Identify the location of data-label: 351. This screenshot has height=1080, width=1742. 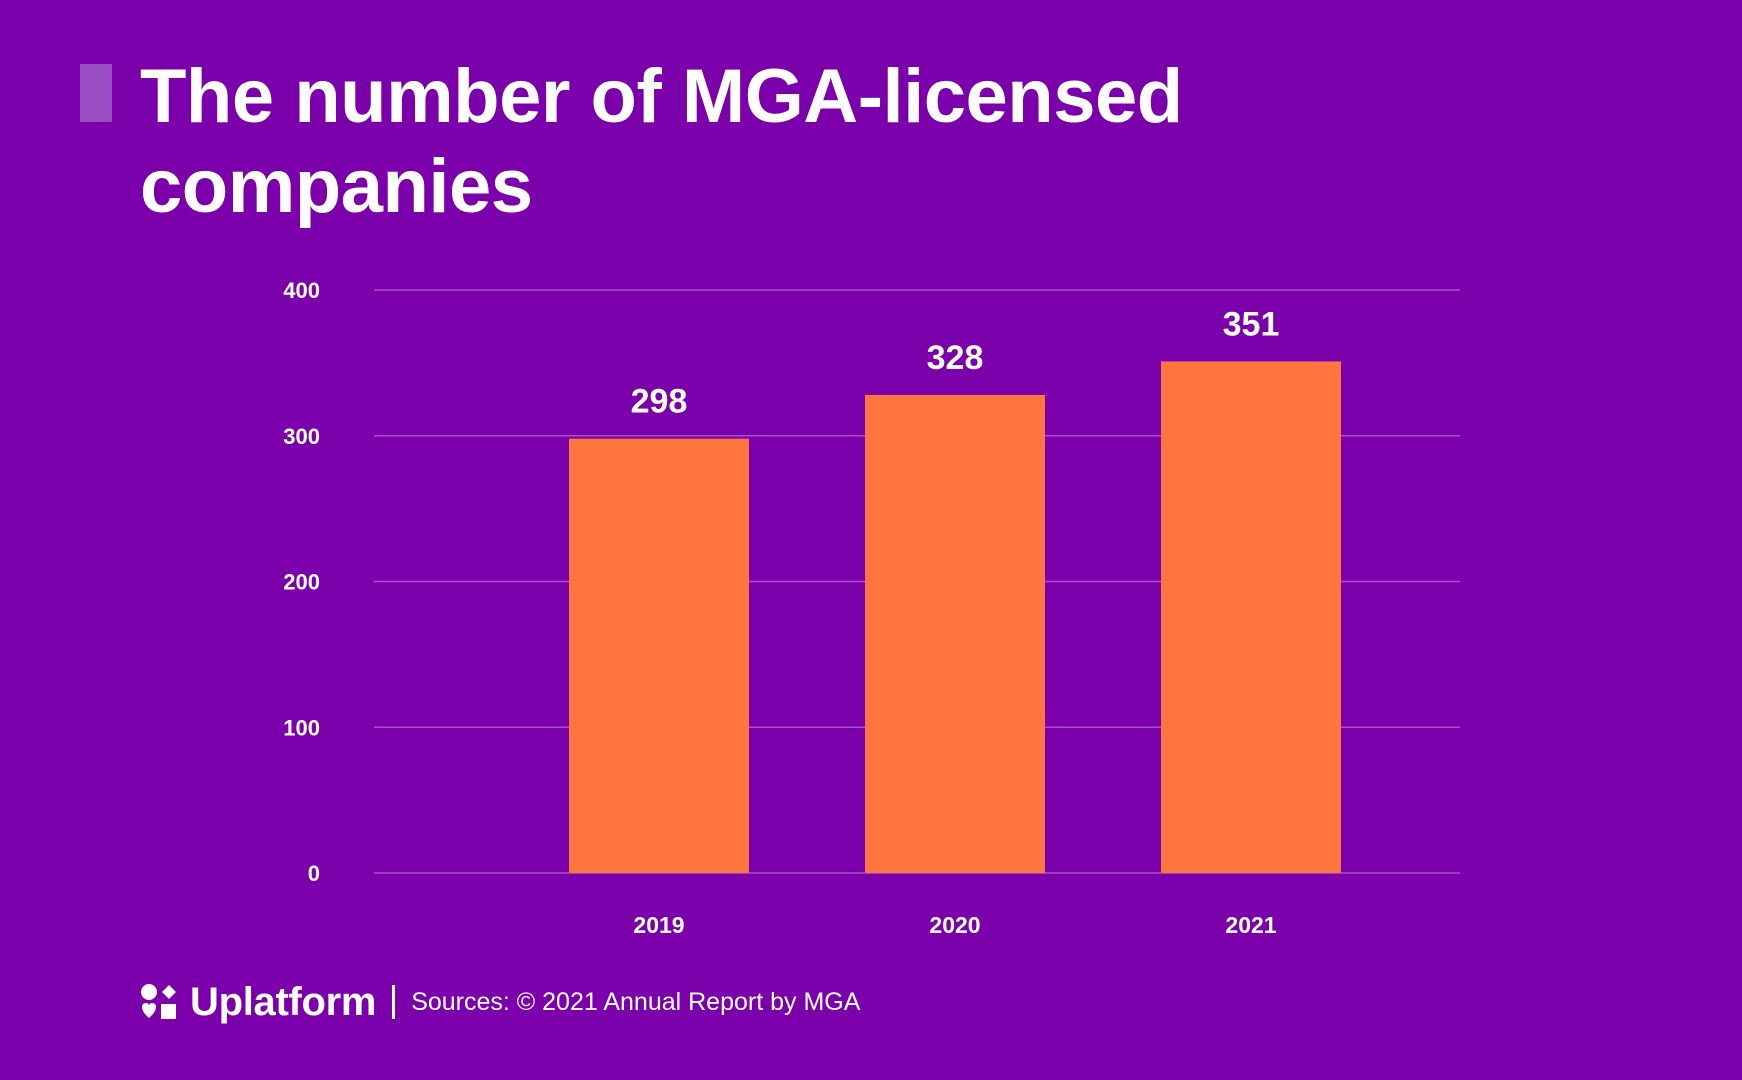
(1251, 324).